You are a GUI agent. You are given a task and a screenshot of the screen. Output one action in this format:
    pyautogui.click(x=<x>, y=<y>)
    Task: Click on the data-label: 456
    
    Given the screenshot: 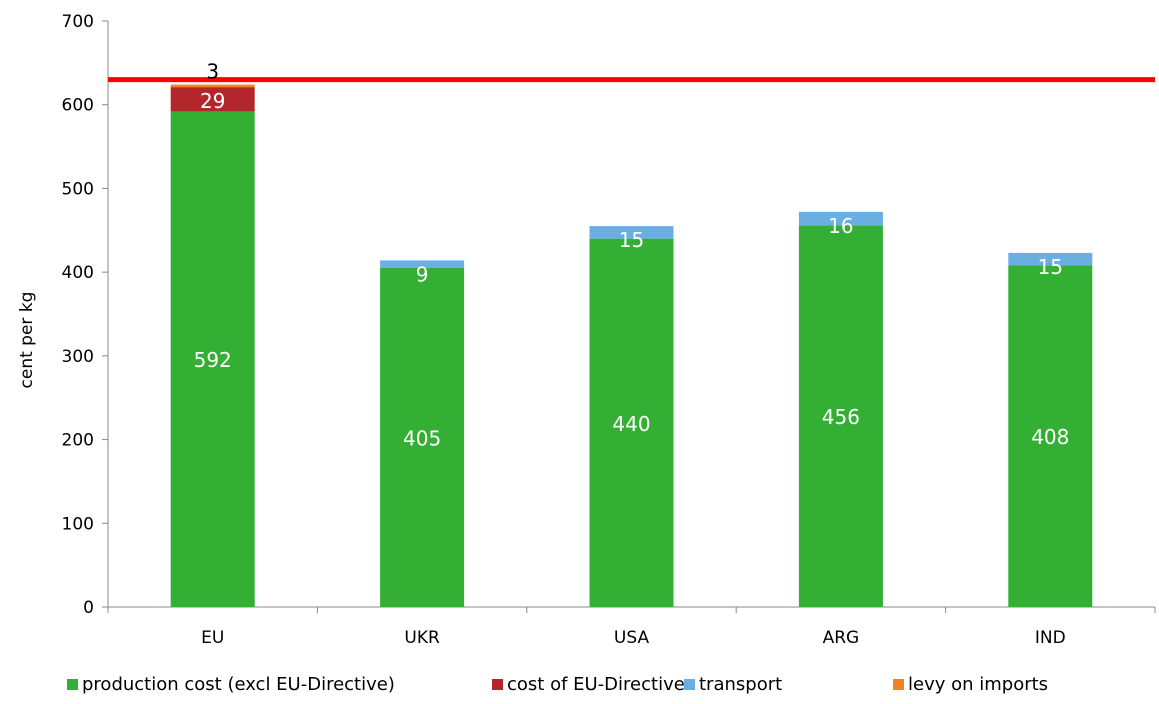 What is the action you would take?
    pyautogui.click(x=841, y=417)
    